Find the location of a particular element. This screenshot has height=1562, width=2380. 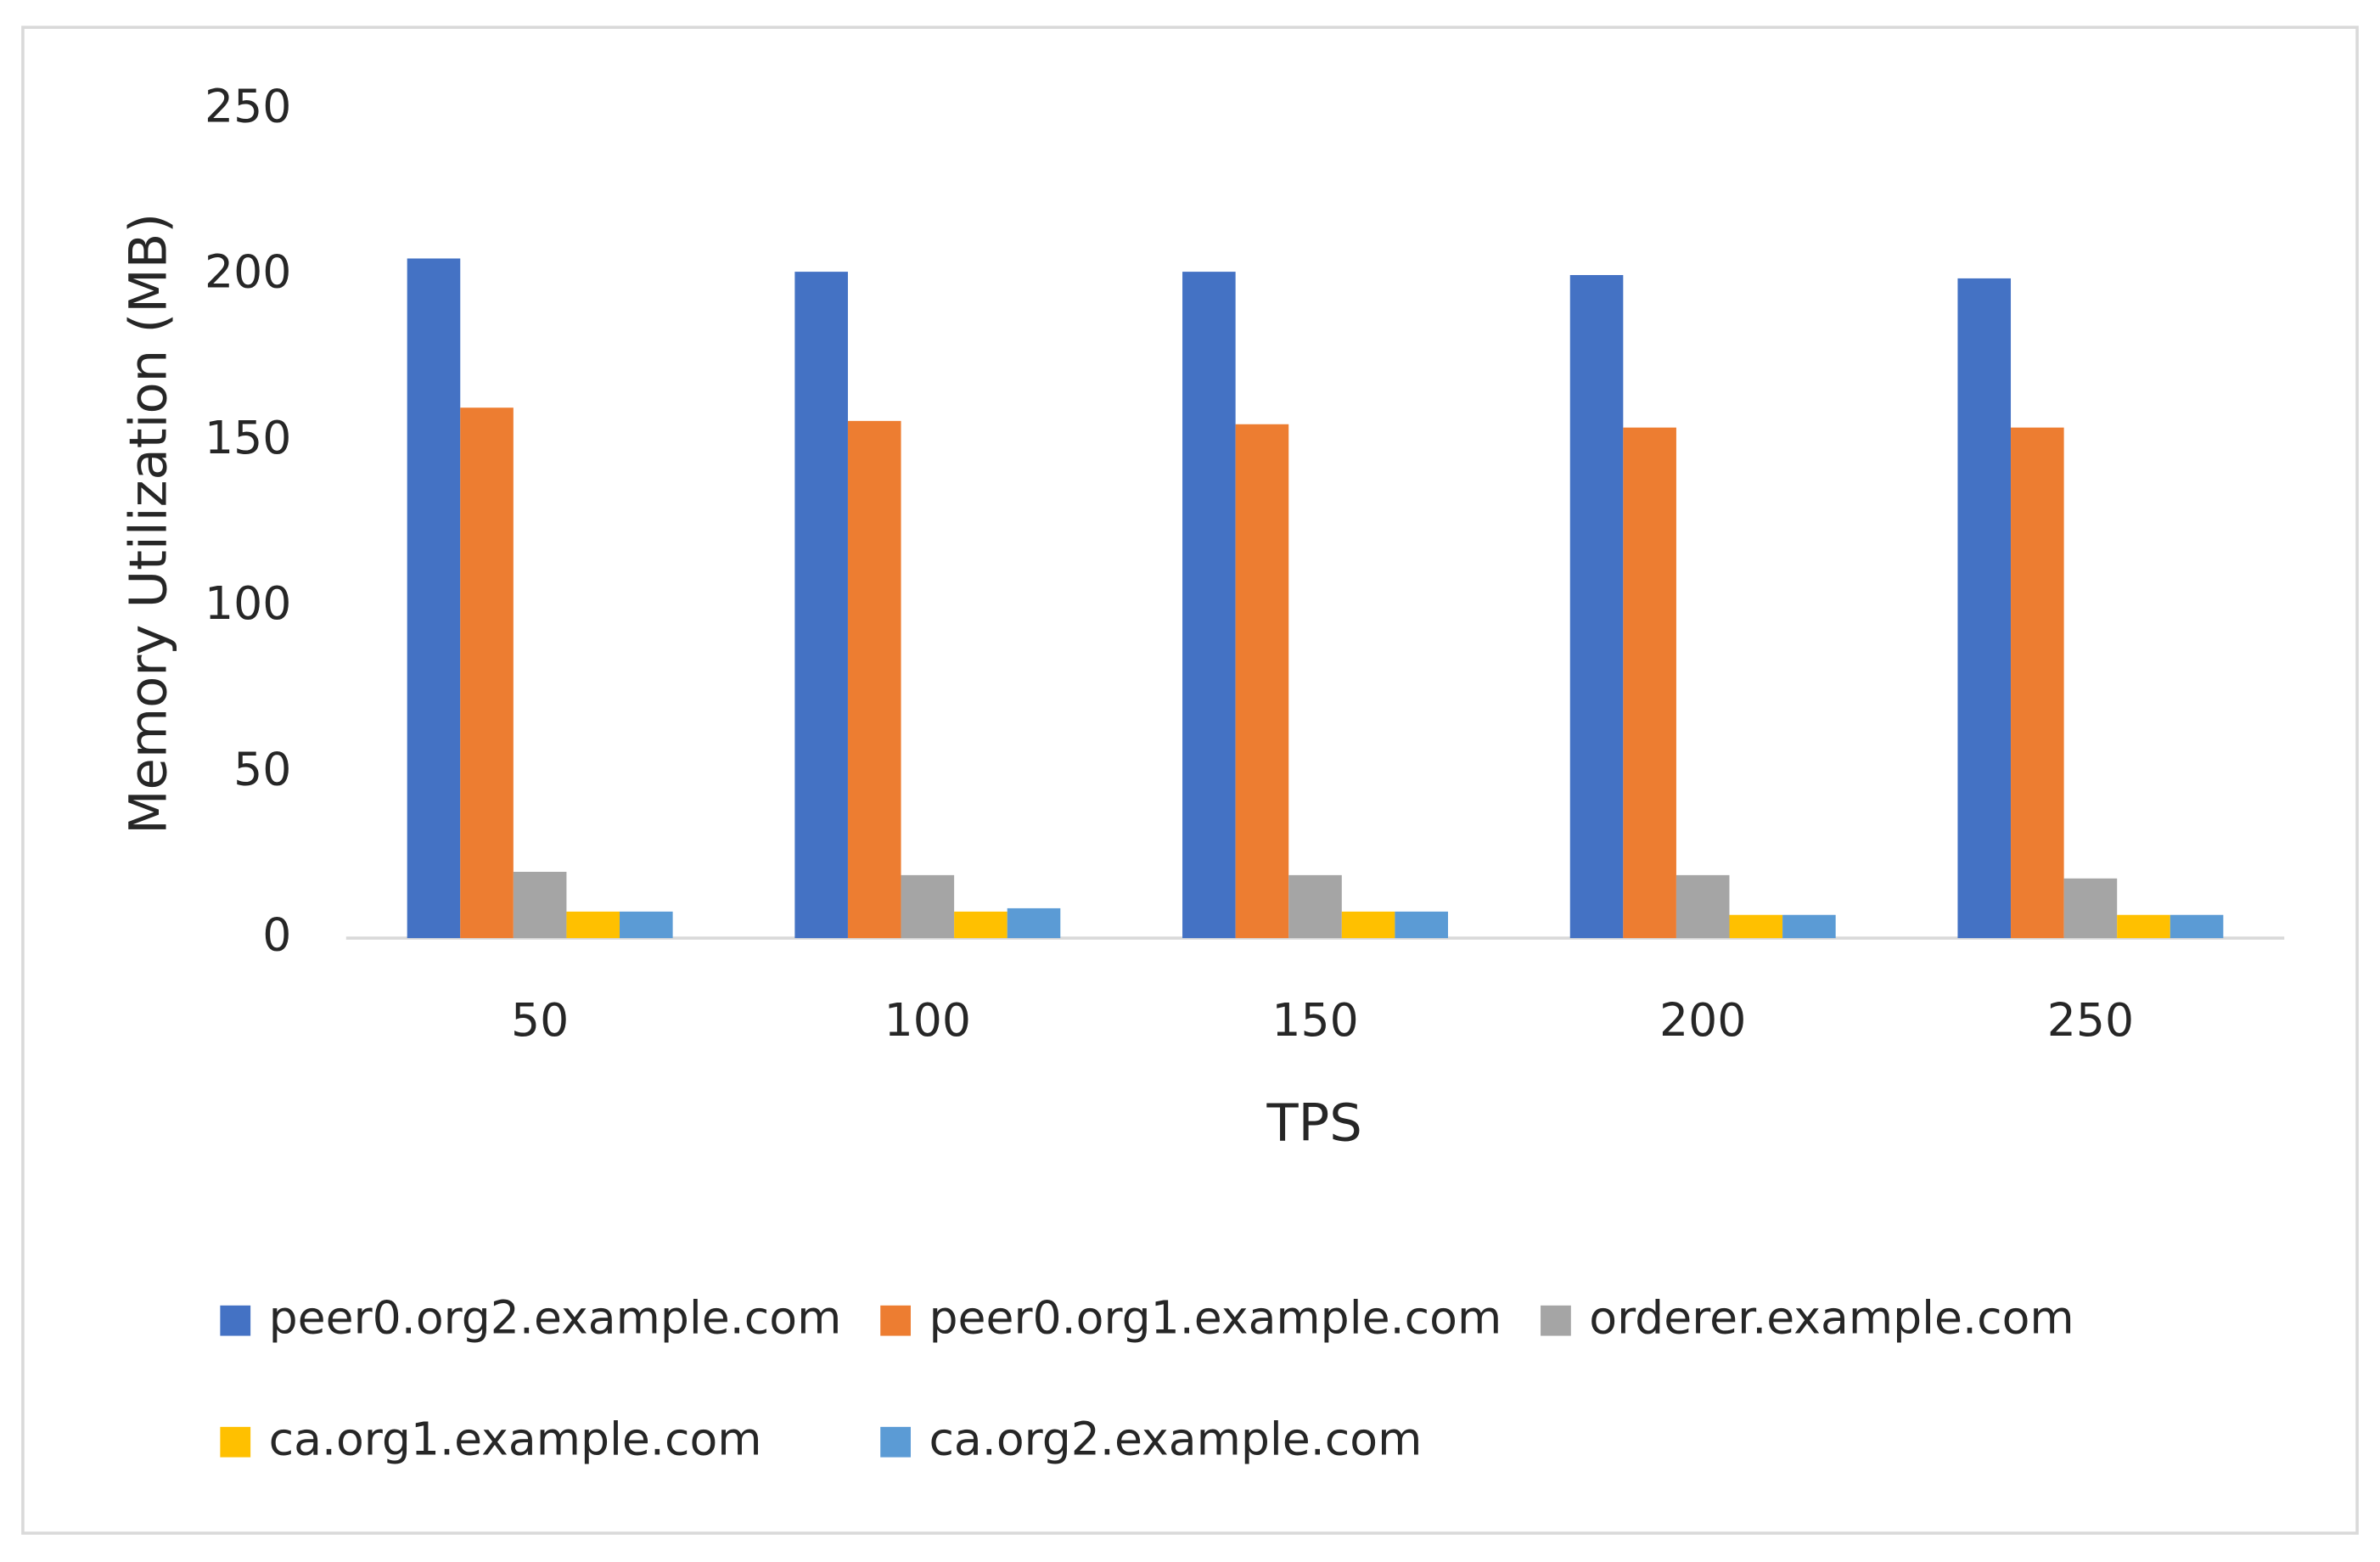

y-tick-label: 150 is located at coordinates (248, 438).